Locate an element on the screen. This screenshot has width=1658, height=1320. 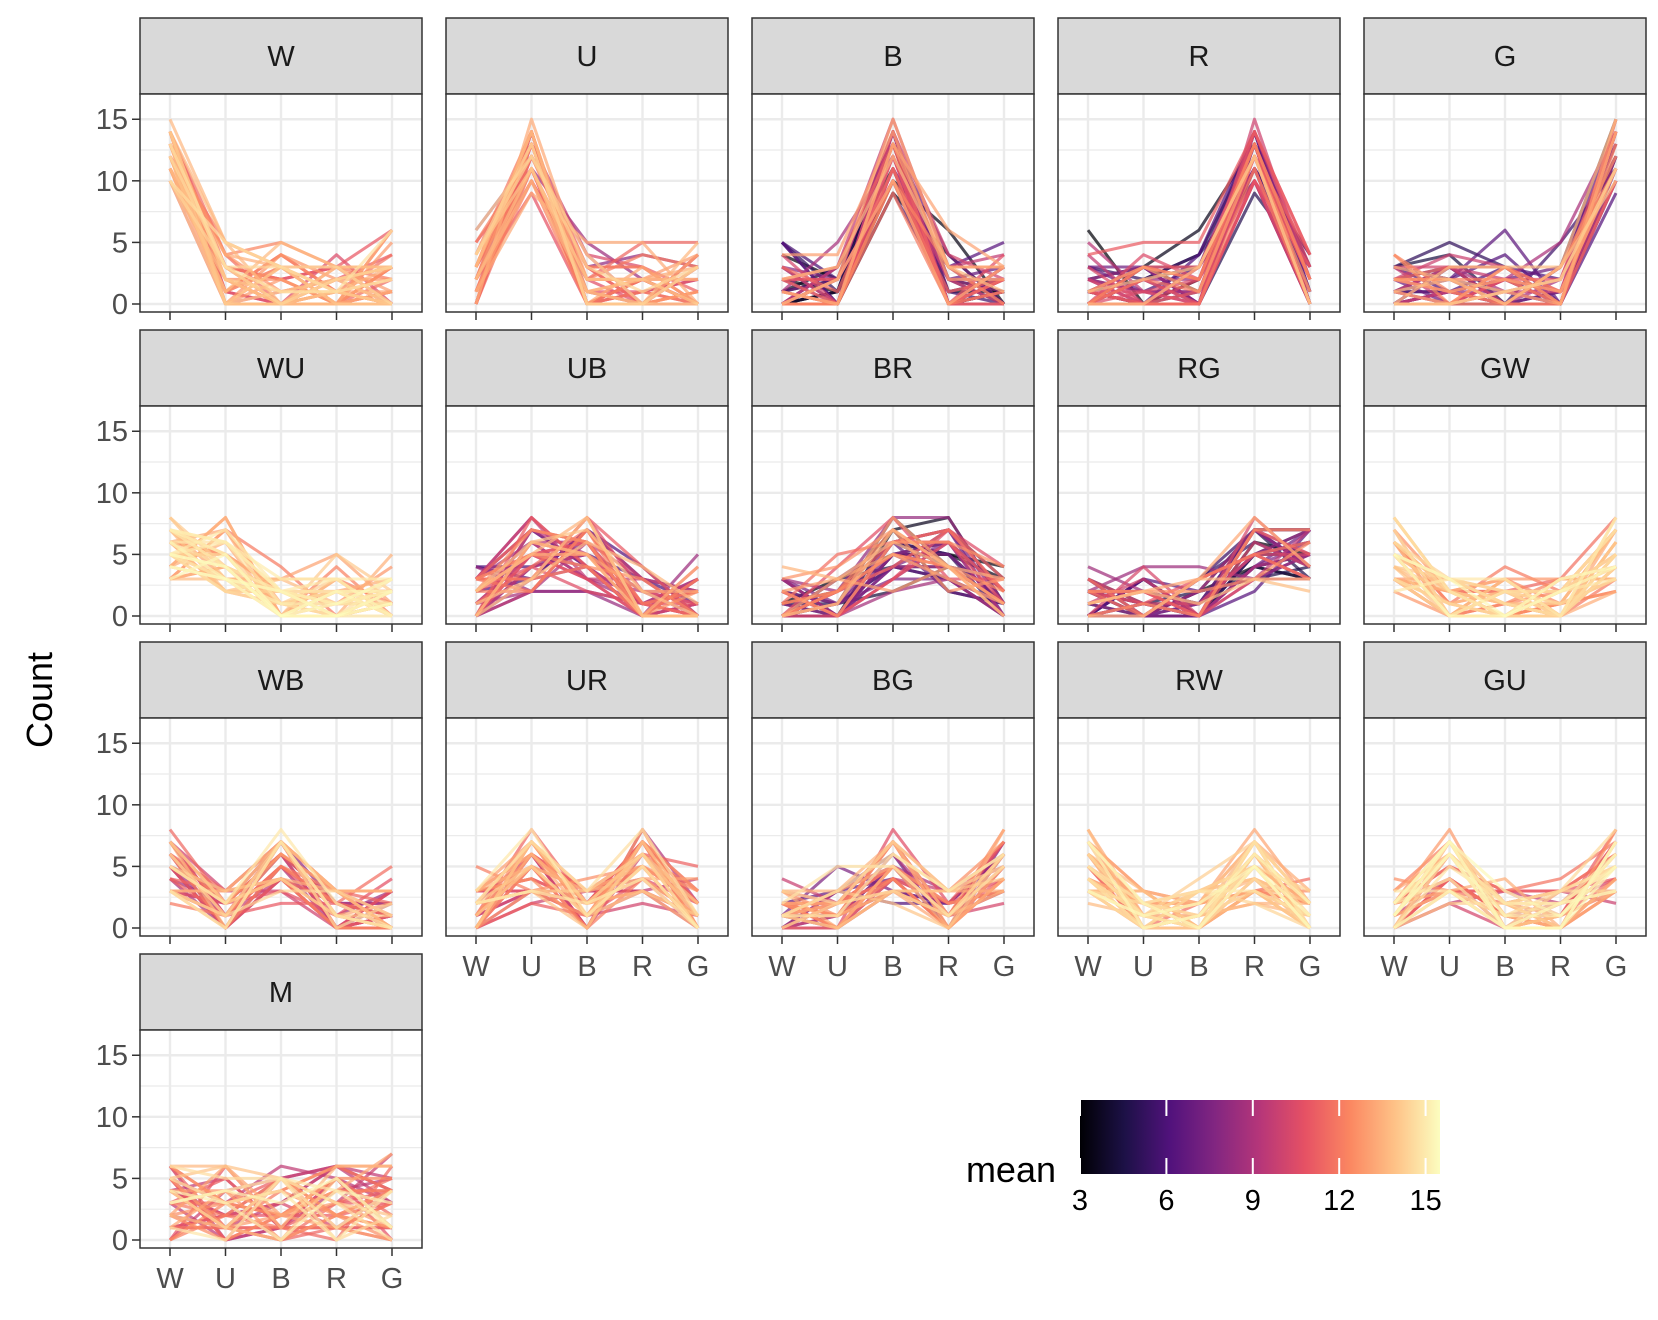
facet-panel-g: G is located at coordinates (1505, 168).